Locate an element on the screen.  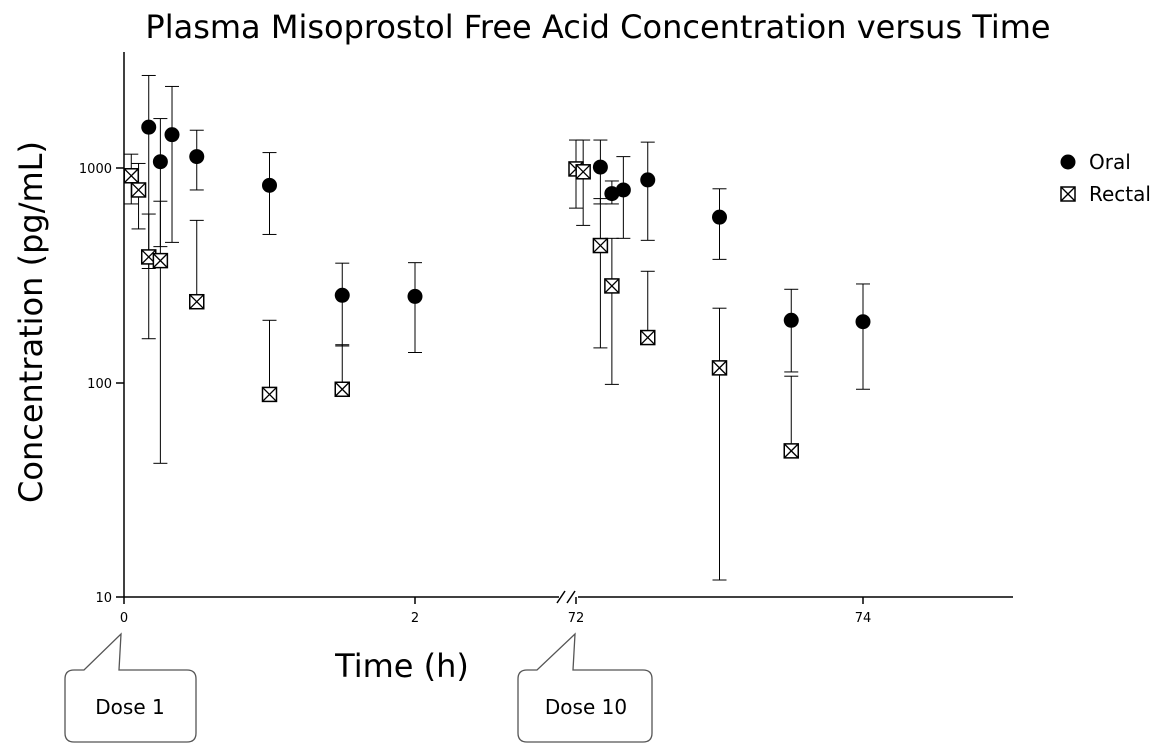
x-tick-label: 0 is located at coordinates (124, 618).